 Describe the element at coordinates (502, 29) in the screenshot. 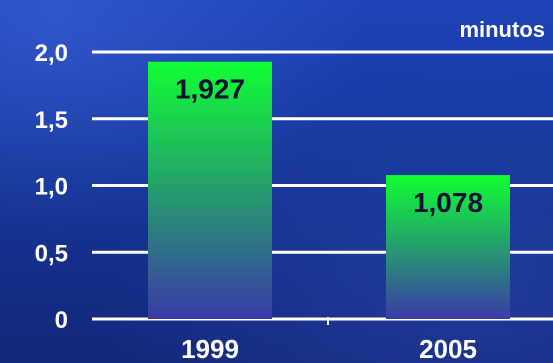

I see `unit-label: minutos` at that location.